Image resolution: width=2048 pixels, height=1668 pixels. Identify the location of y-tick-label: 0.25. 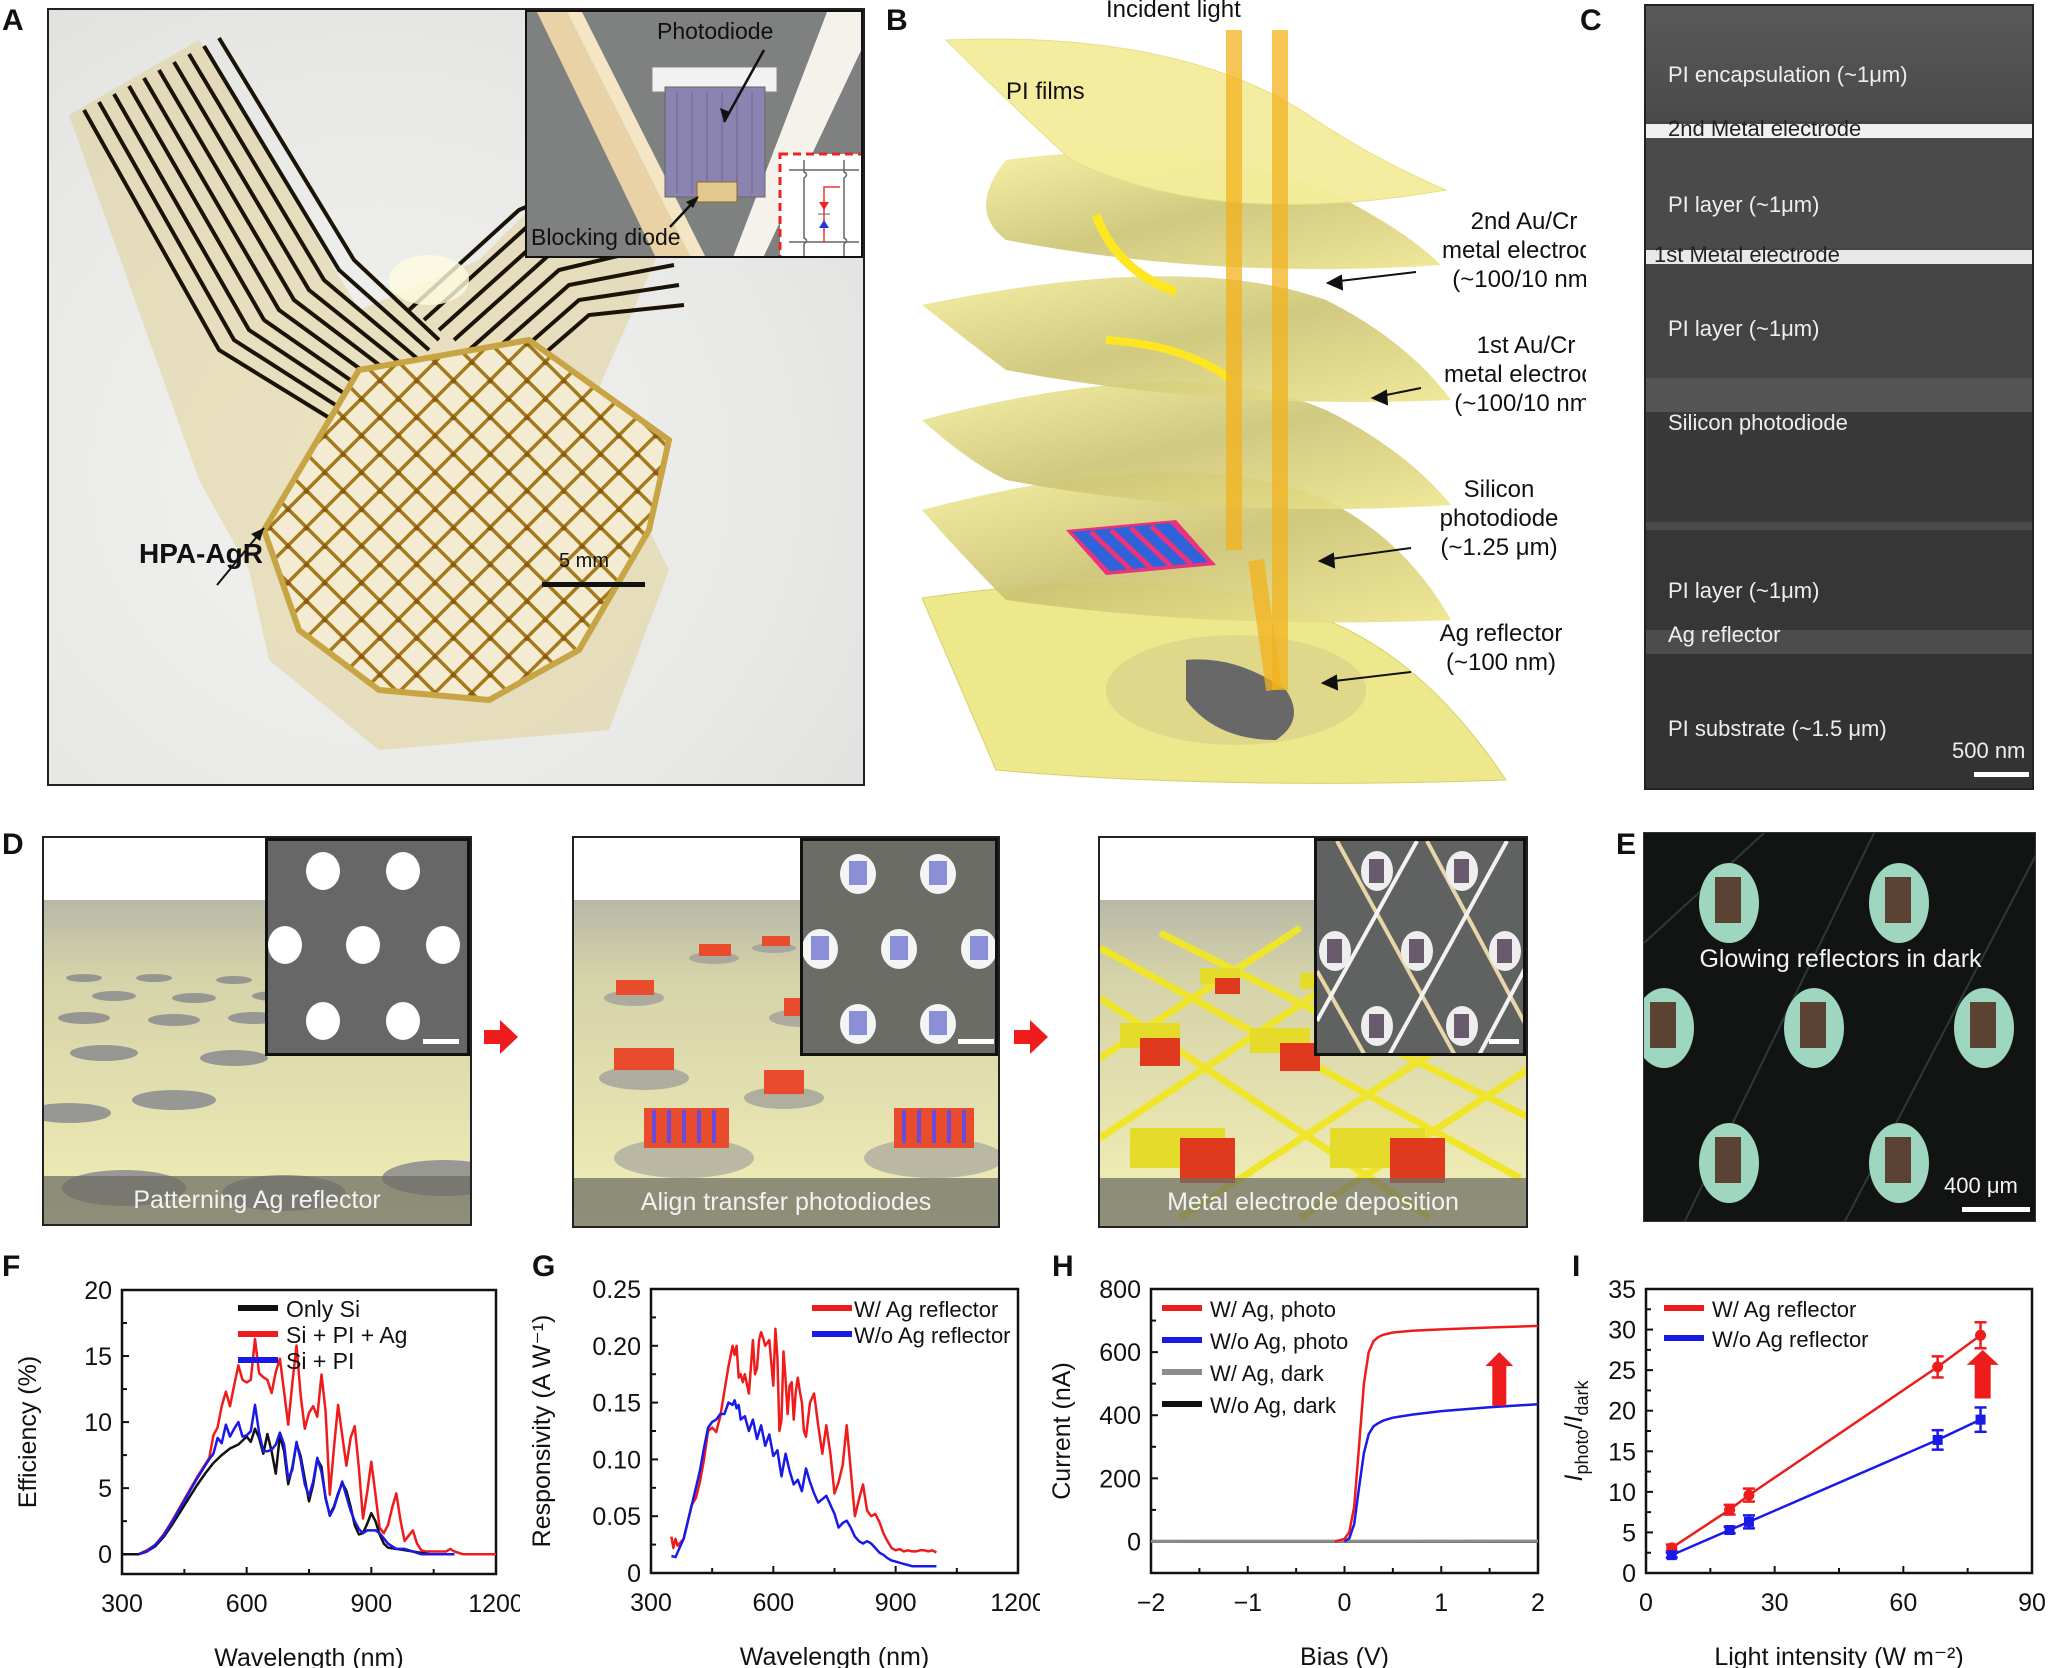
(616, 1290).